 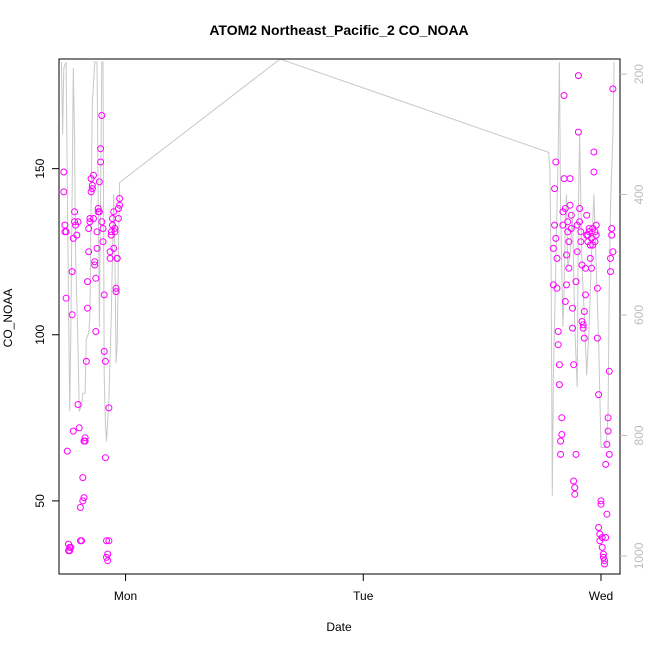 What do you see at coordinates (40, 168) in the screenshot?
I see `y-tick-label: 150` at bounding box center [40, 168].